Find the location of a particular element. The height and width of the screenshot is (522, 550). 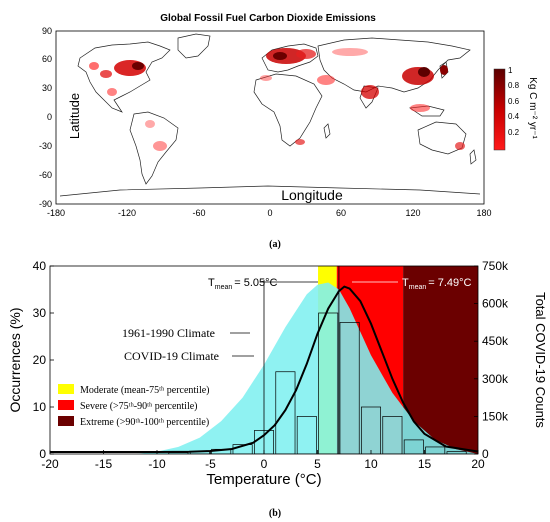

colorbar-tick: 0.8 is located at coordinates (514, 85).